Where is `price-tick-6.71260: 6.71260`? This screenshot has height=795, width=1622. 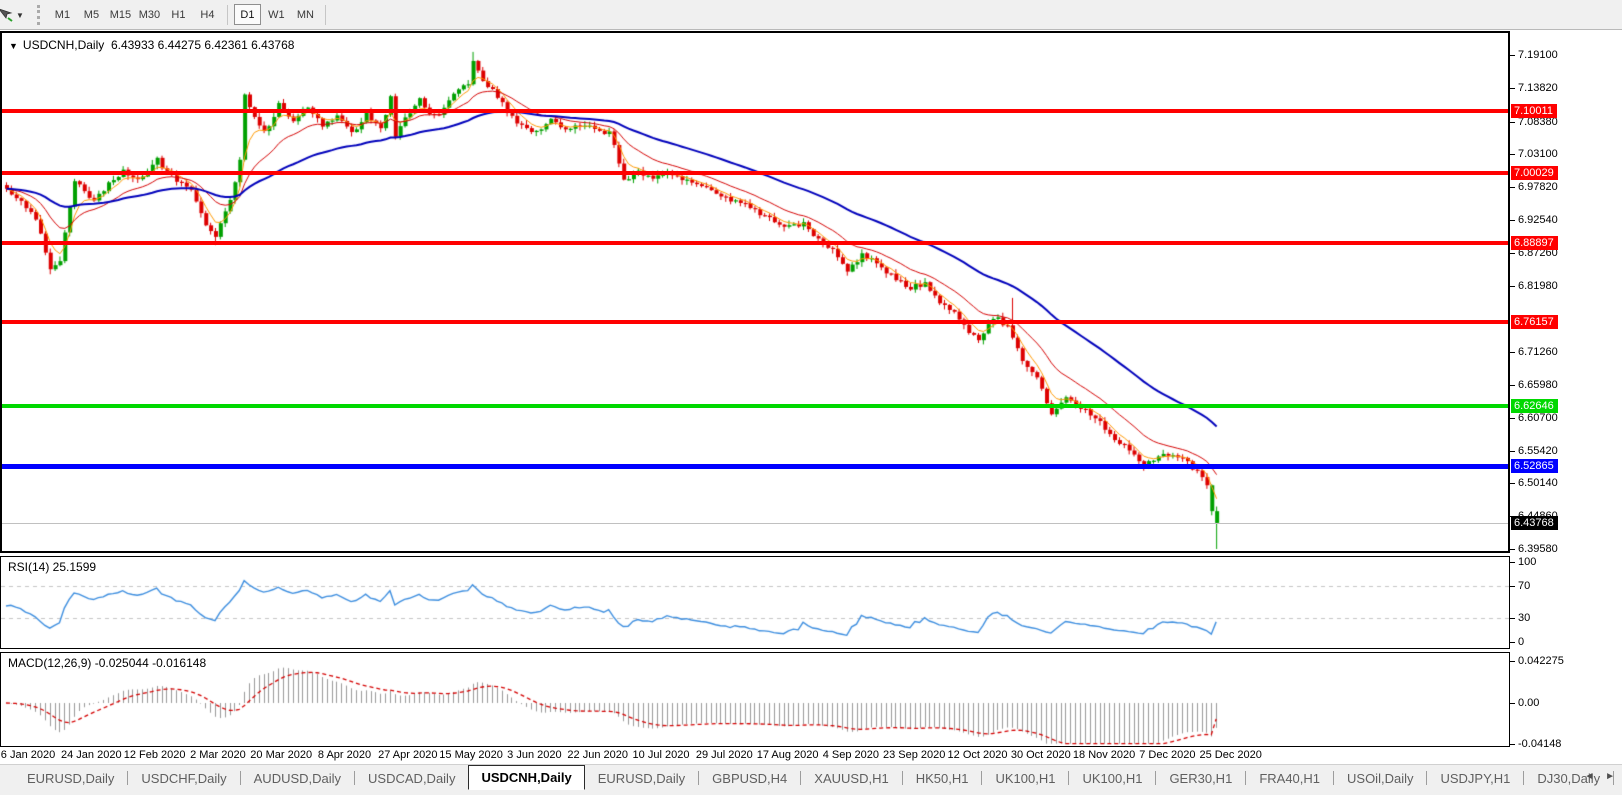 price-tick-6.71260: 6.71260 is located at coordinates (1538, 352).